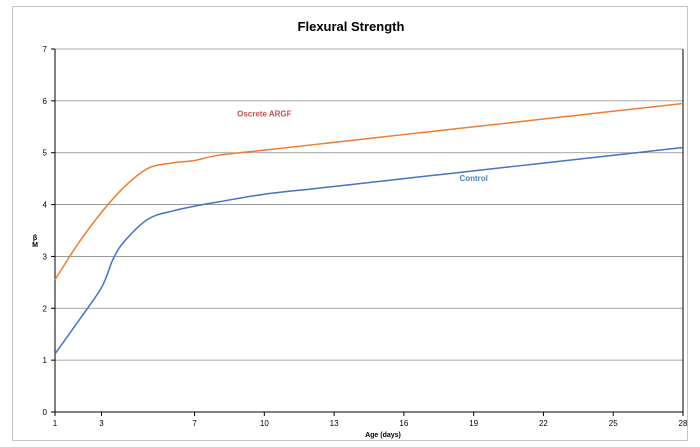  Describe the element at coordinates (45, 49) in the screenshot. I see `y-tick-label: 7` at that location.